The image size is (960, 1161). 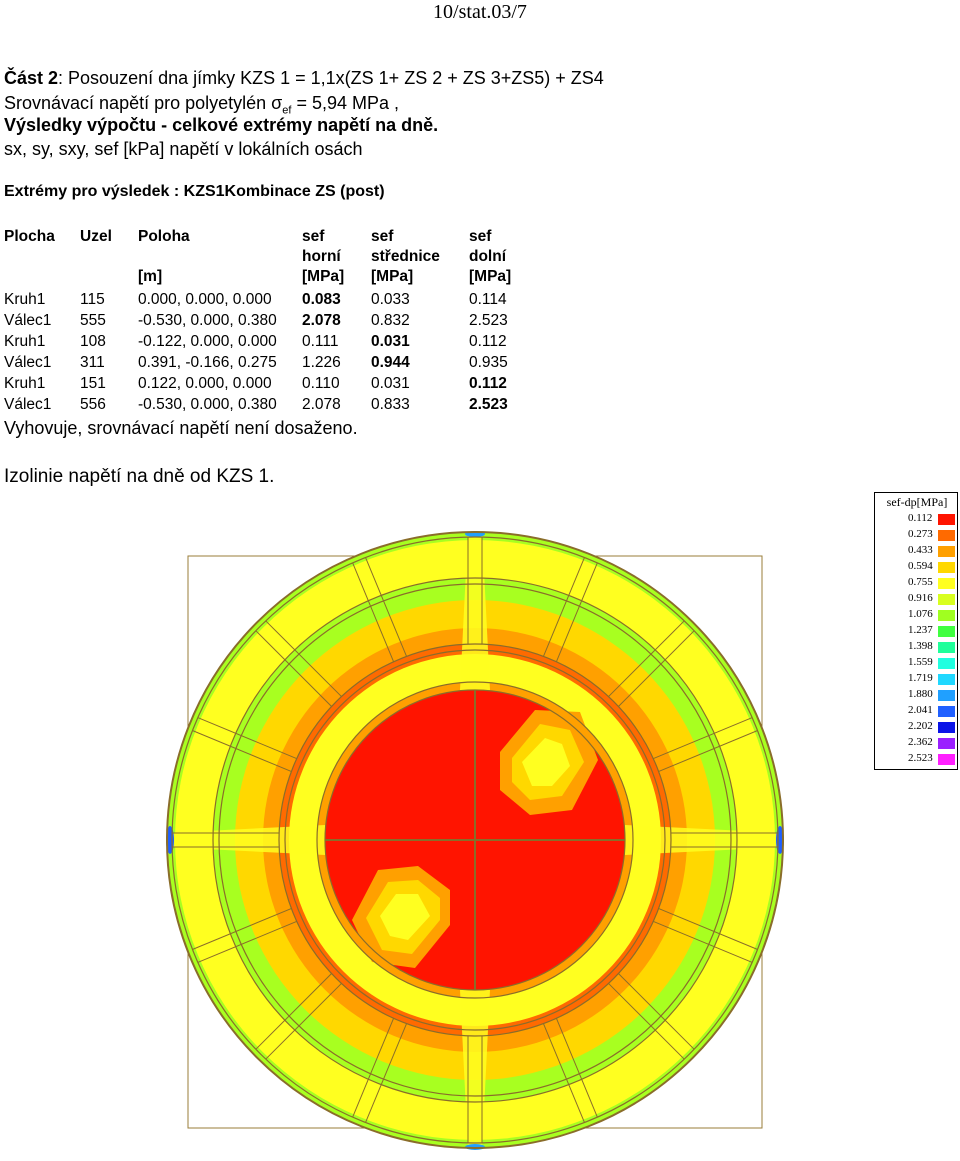 I want to click on legend-value: 0.112, so click(x=920, y=518).